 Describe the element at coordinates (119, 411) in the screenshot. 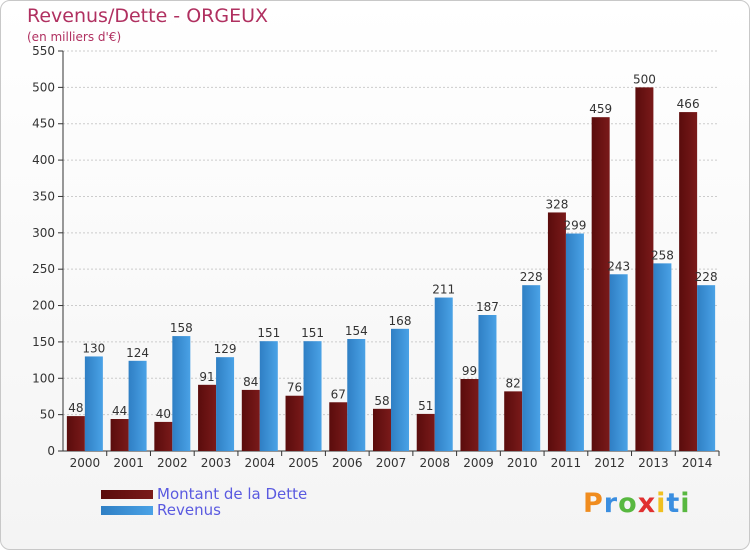

I see `data-label-dette: 44` at that location.